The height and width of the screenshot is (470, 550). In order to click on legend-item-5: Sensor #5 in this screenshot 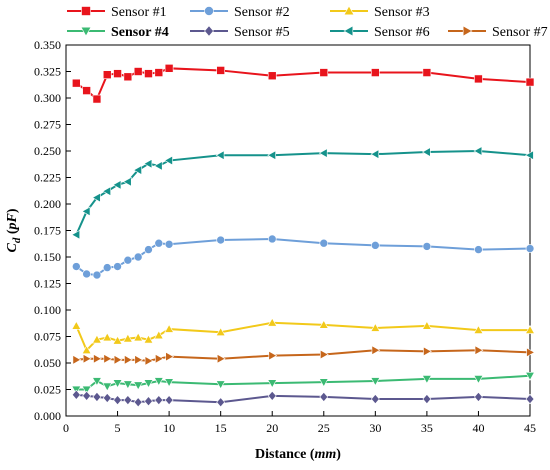, I will do `click(240, 32)`.